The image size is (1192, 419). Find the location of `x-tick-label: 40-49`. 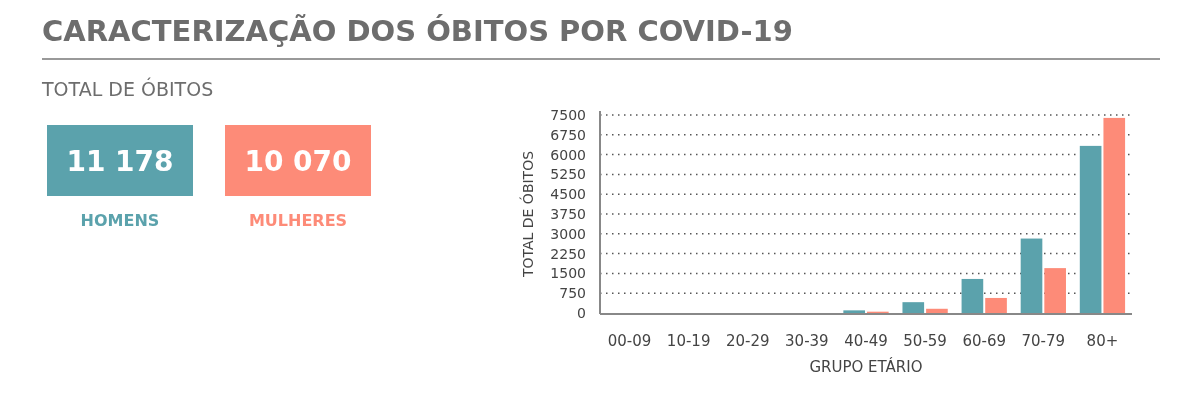

x-tick-label: 40-49 is located at coordinates (866, 341).